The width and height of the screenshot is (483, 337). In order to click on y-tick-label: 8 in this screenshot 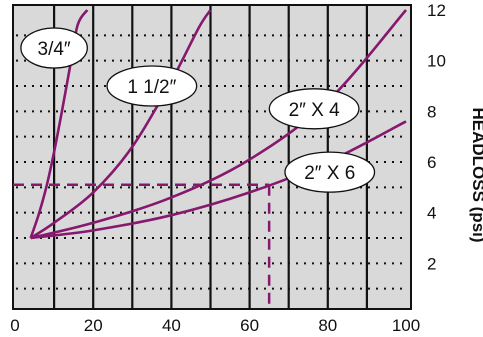, I will do `click(431, 111)`.